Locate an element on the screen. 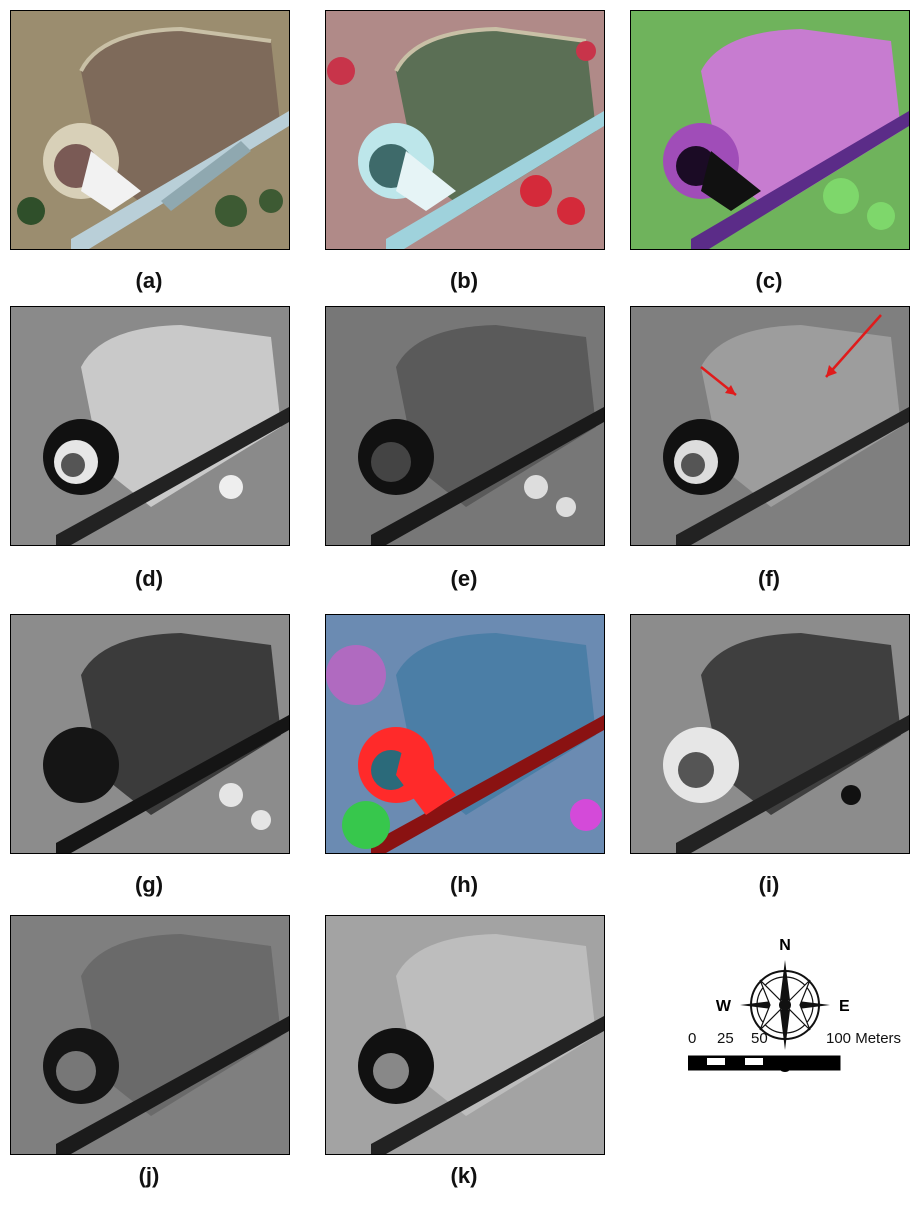  panel-g-image is located at coordinates (150, 734).